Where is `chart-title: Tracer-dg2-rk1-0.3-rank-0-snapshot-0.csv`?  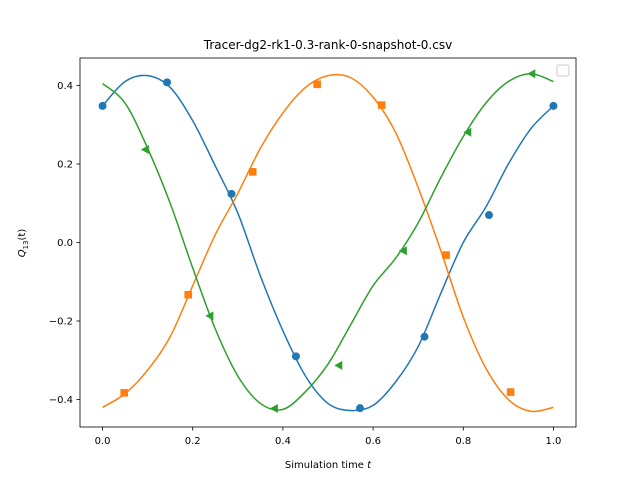
chart-title: Tracer-dg2-rk1-0.3-rank-0-snapshot-0.csv is located at coordinates (327, 45).